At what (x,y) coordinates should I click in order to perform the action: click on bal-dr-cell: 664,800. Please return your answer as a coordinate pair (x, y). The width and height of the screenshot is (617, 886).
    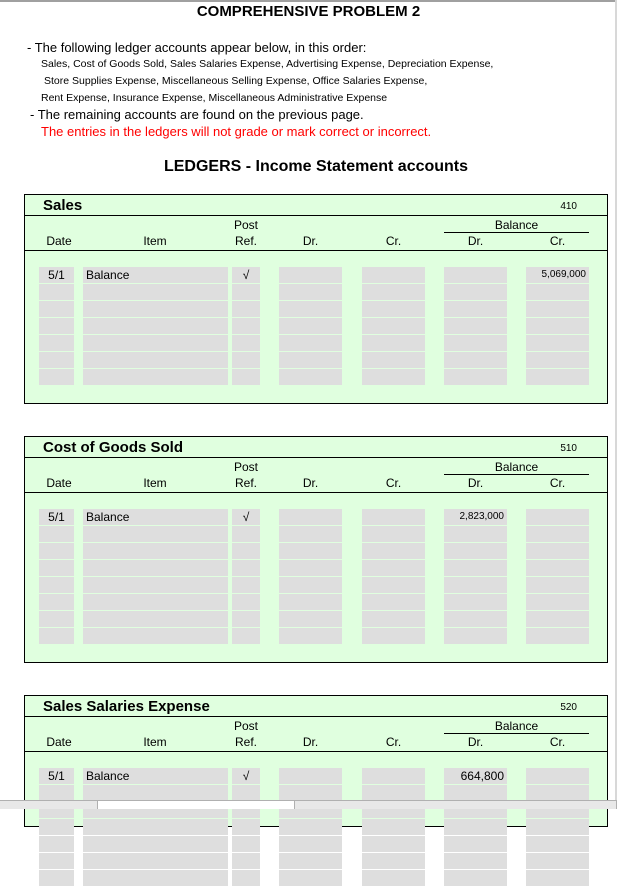
    Looking at the image, I should click on (475, 776).